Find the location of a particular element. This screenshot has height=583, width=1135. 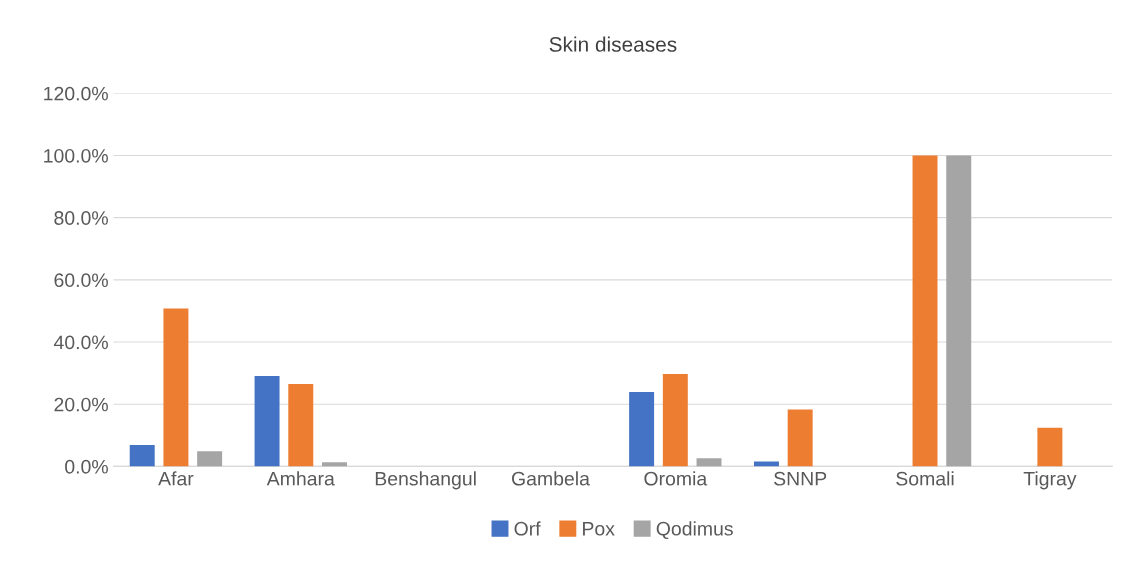

x-tick-label: Oromia is located at coordinates (676, 478).